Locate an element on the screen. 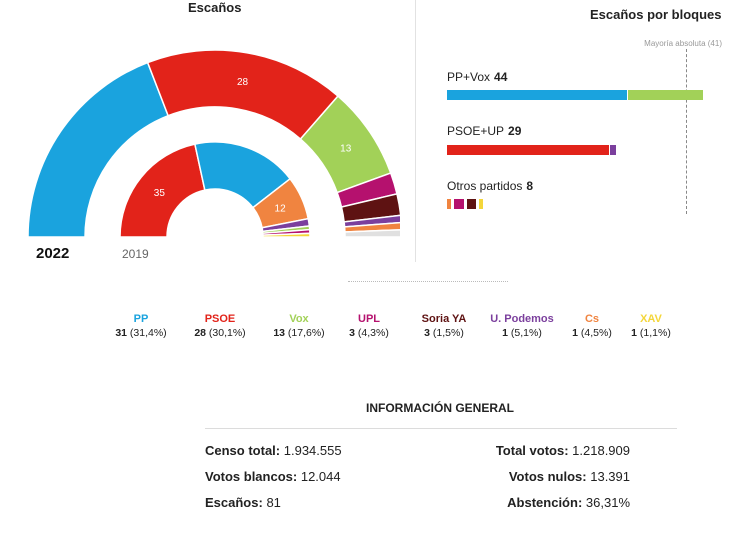 The image size is (730, 546). votos-blancos: Votos blancos: 12.044 is located at coordinates (273, 476).